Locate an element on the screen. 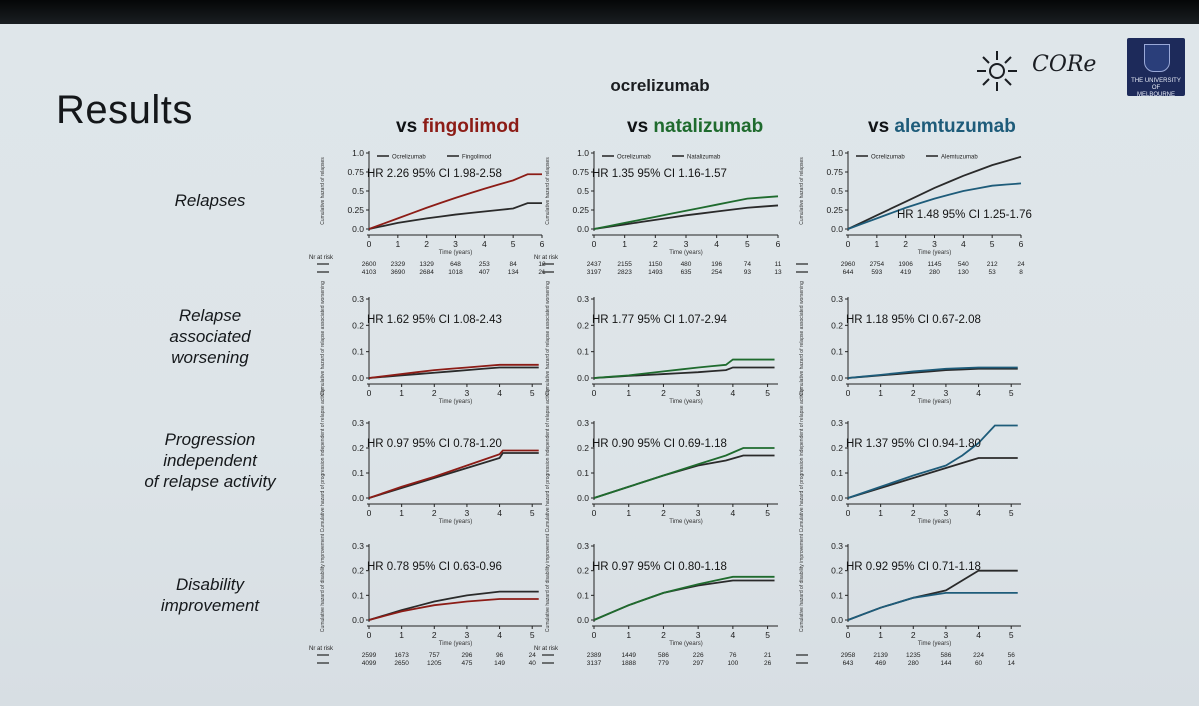  risk-count: 11 is located at coordinates (778, 264).